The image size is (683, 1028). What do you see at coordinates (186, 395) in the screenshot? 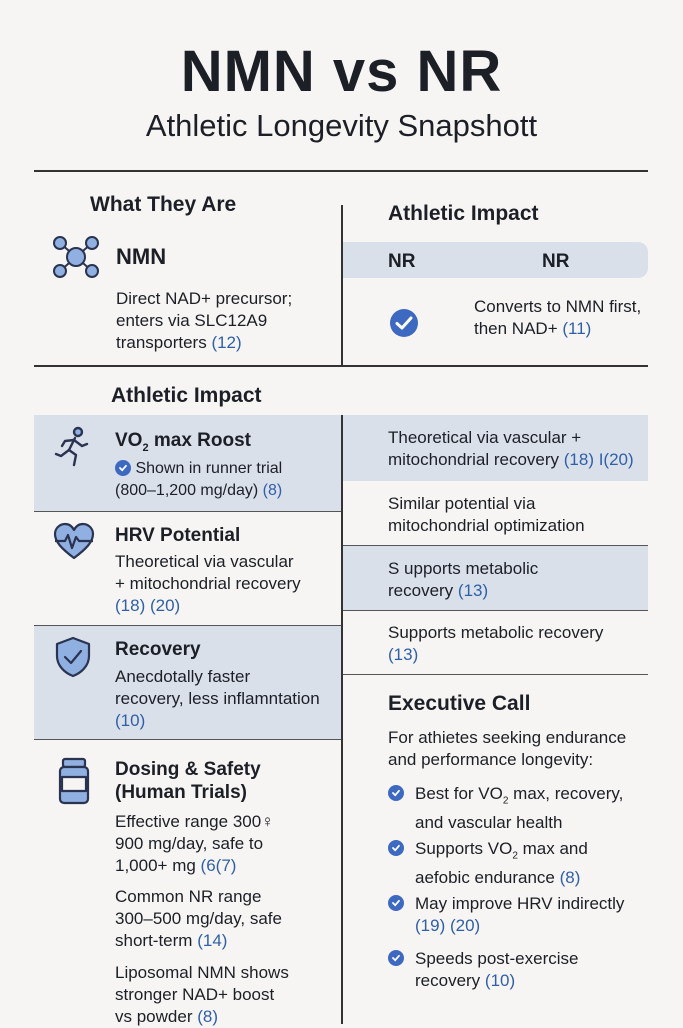
I see `athletic-impact-heading: Athletic Impact` at bounding box center [186, 395].